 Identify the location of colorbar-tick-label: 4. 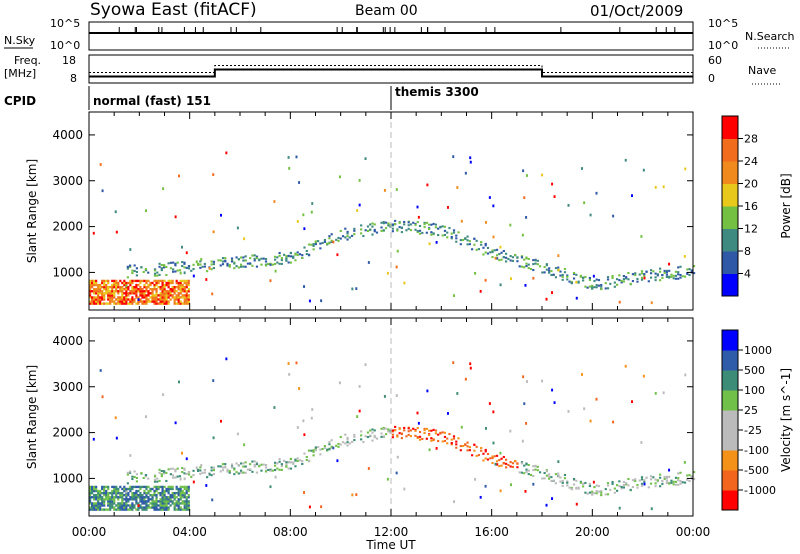
(747, 274).